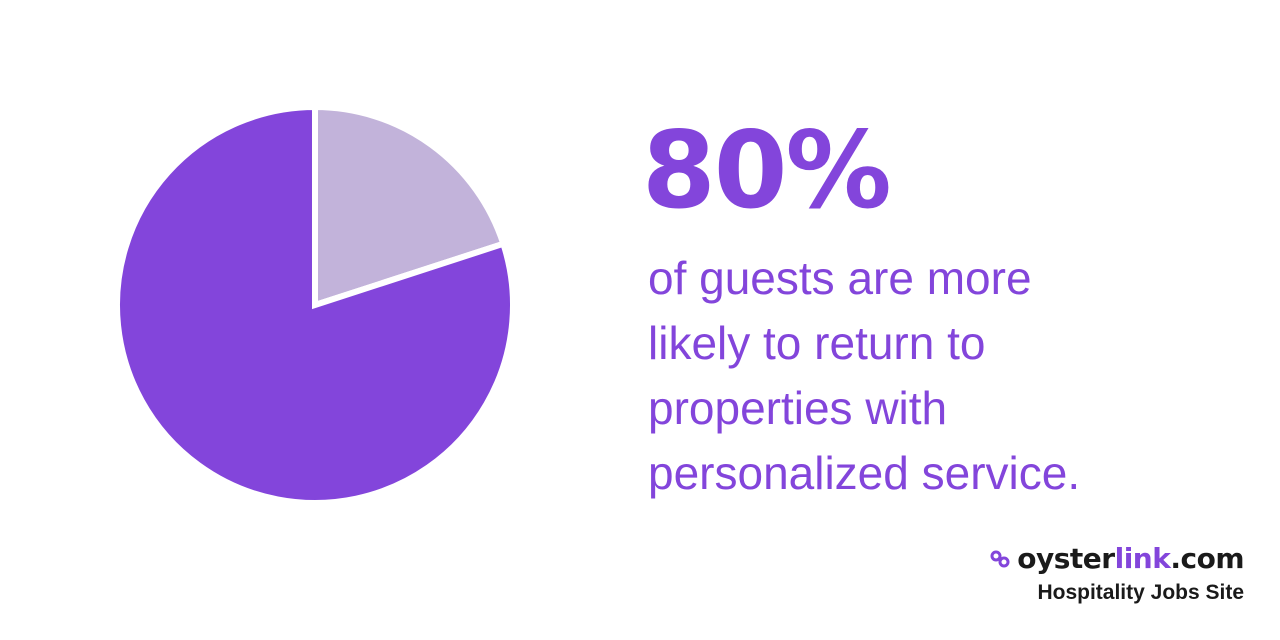 This screenshot has width=1280, height=640. What do you see at coordinates (410, 206) in the screenshot?
I see `pie-slice` at bounding box center [410, 206].